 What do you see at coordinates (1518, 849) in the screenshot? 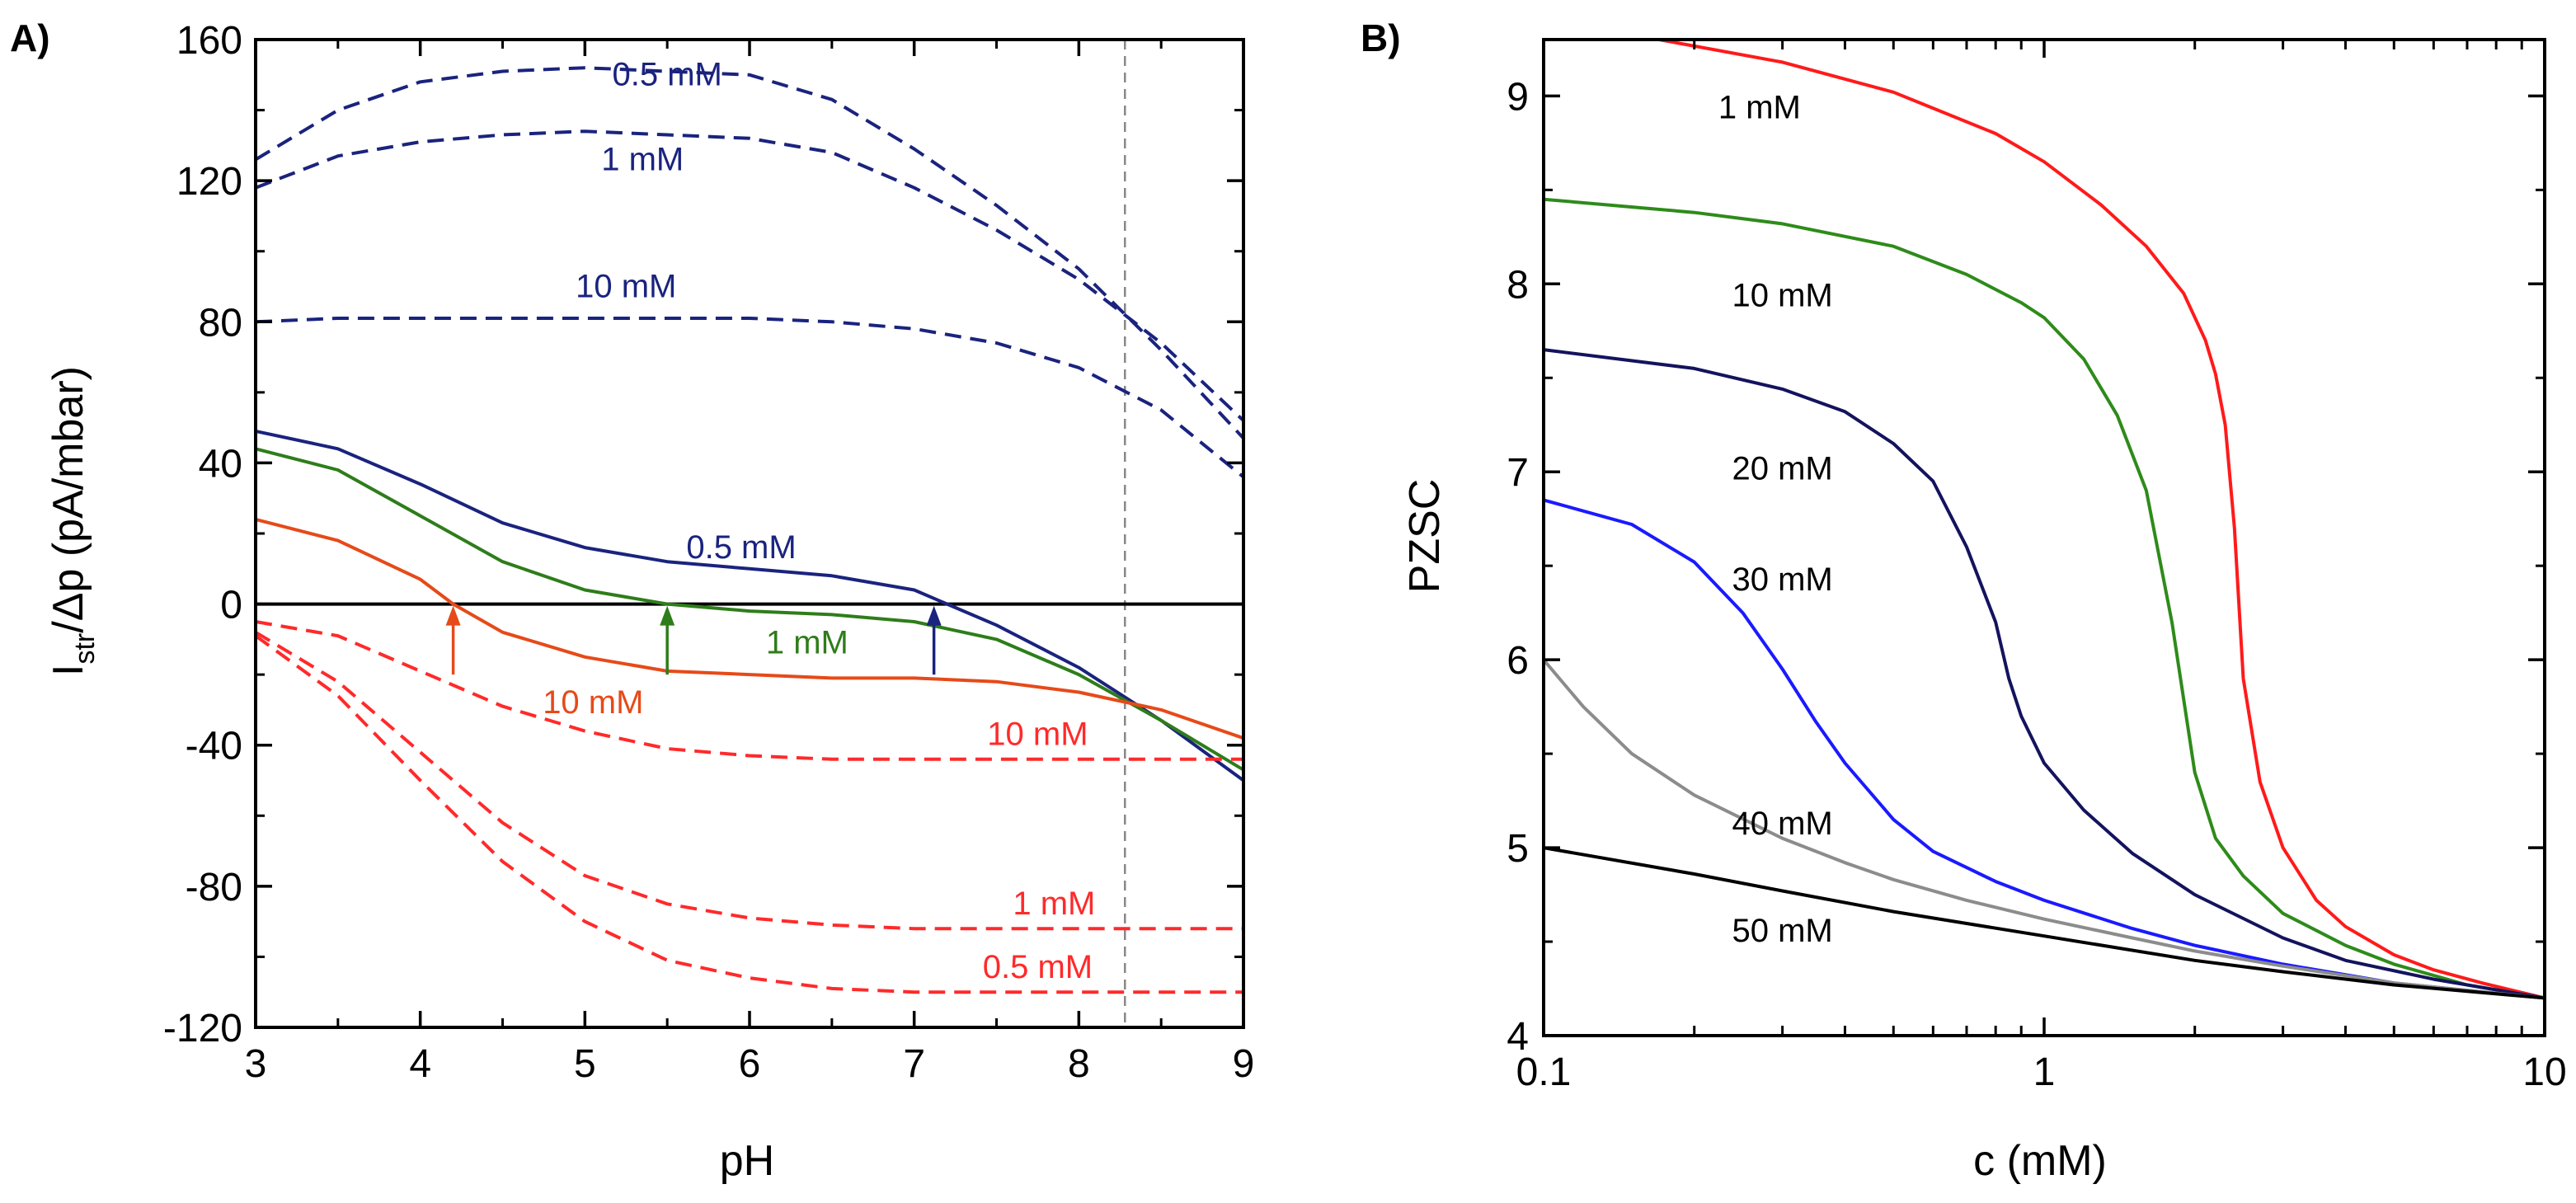
I see `y-tick-label-b-1: 5` at bounding box center [1518, 849].